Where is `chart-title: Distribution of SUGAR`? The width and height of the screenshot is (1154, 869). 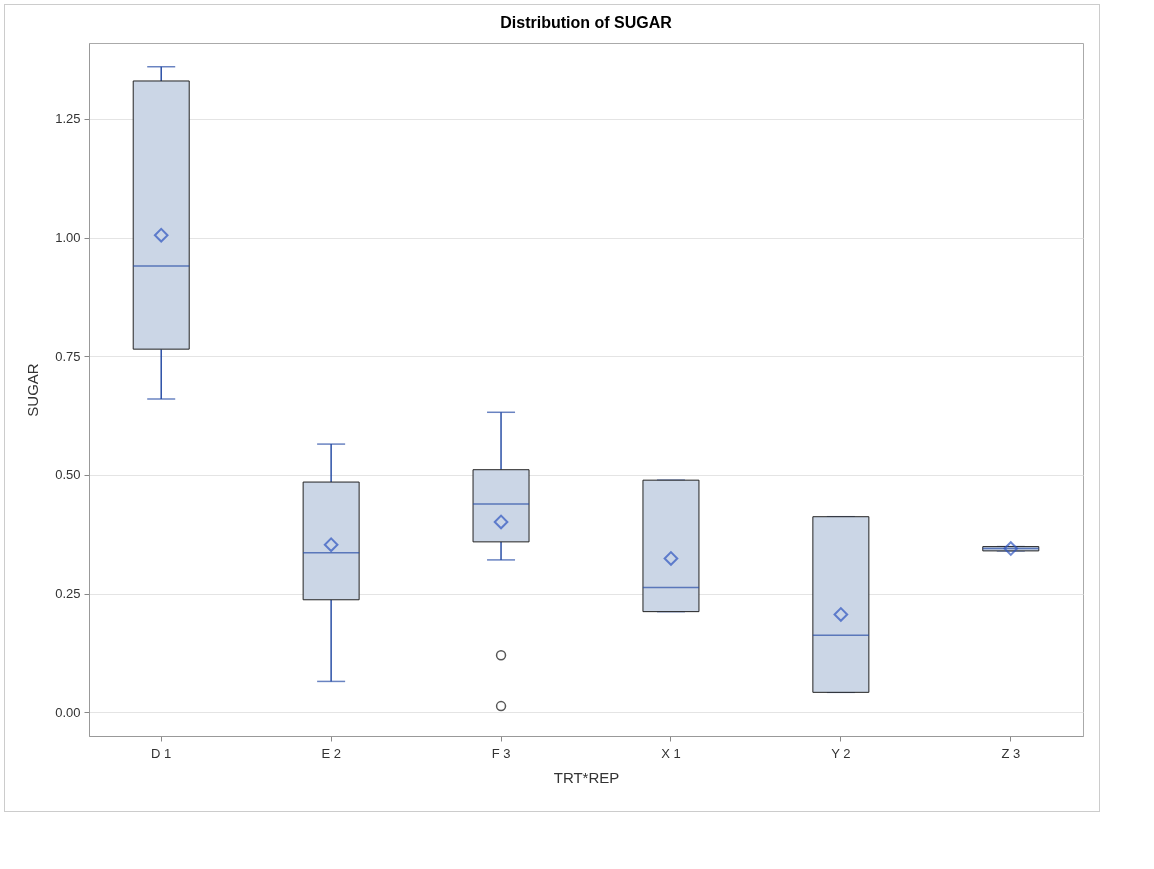 chart-title: Distribution of SUGAR is located at coordinates (586, 22).